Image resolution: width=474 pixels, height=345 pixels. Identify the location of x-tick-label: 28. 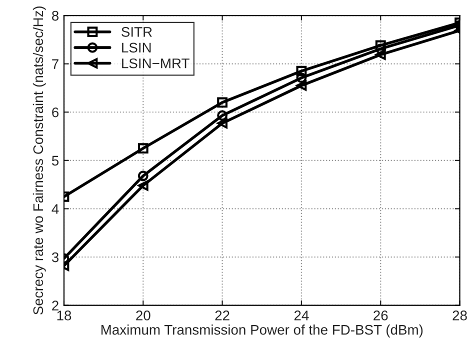
(459, 315).